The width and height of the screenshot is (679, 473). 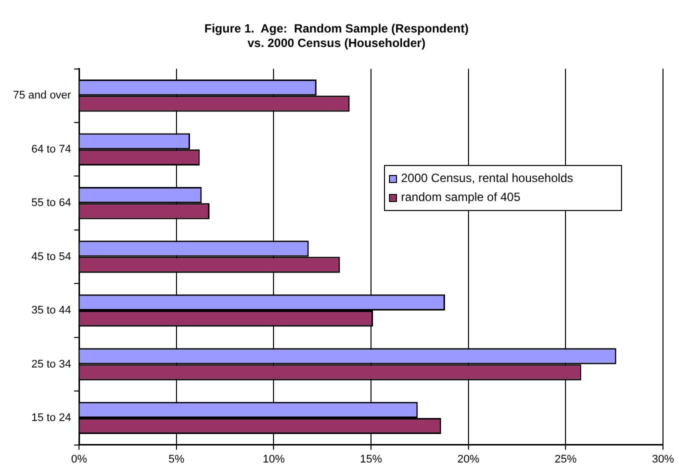 What do you see at coordinates (51, 203) in the screenshot?
I see `y-tick-label: 55 to 64` at bounding box center [51, 203].